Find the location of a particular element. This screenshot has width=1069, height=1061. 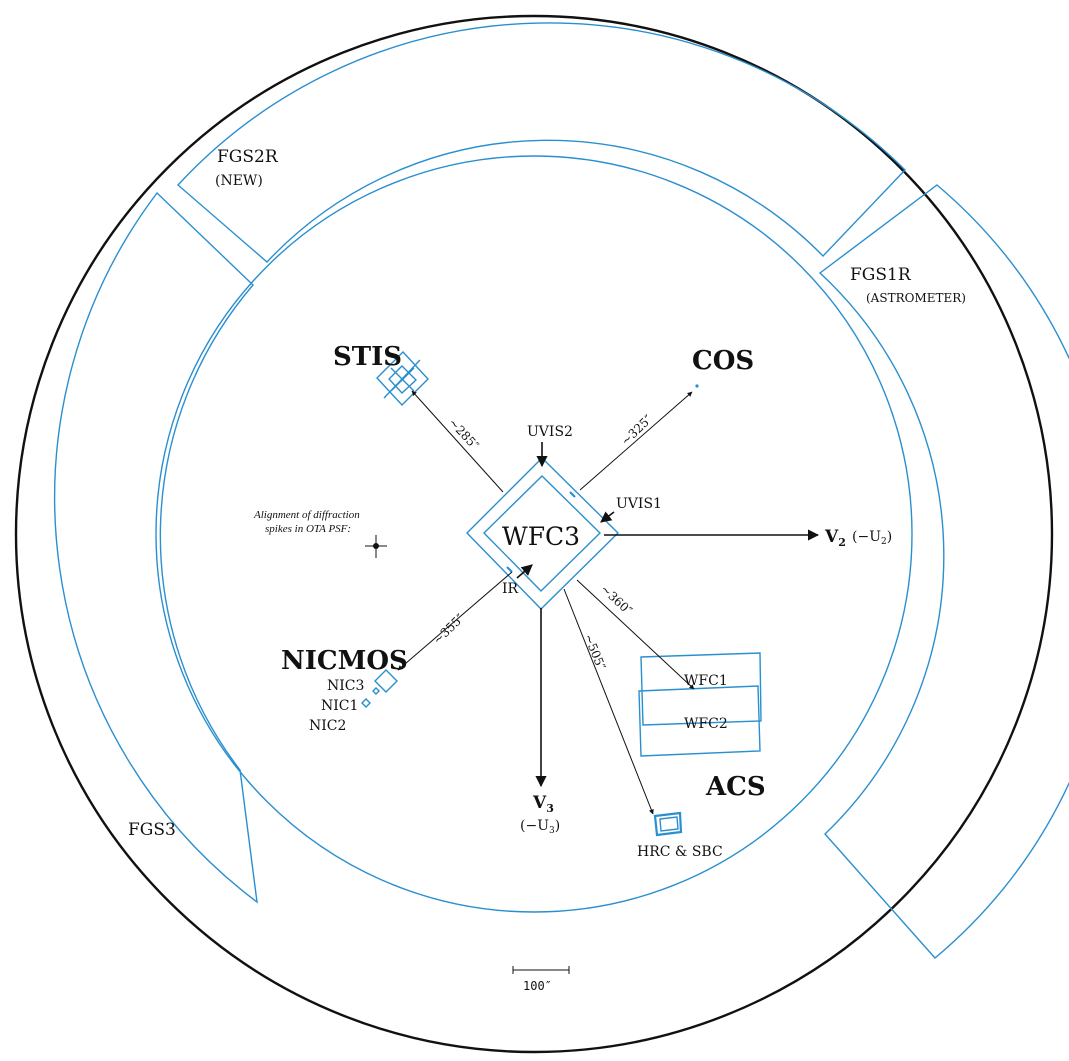

acs-hrc-sbc-aperture is located at coordinates (668, 824).